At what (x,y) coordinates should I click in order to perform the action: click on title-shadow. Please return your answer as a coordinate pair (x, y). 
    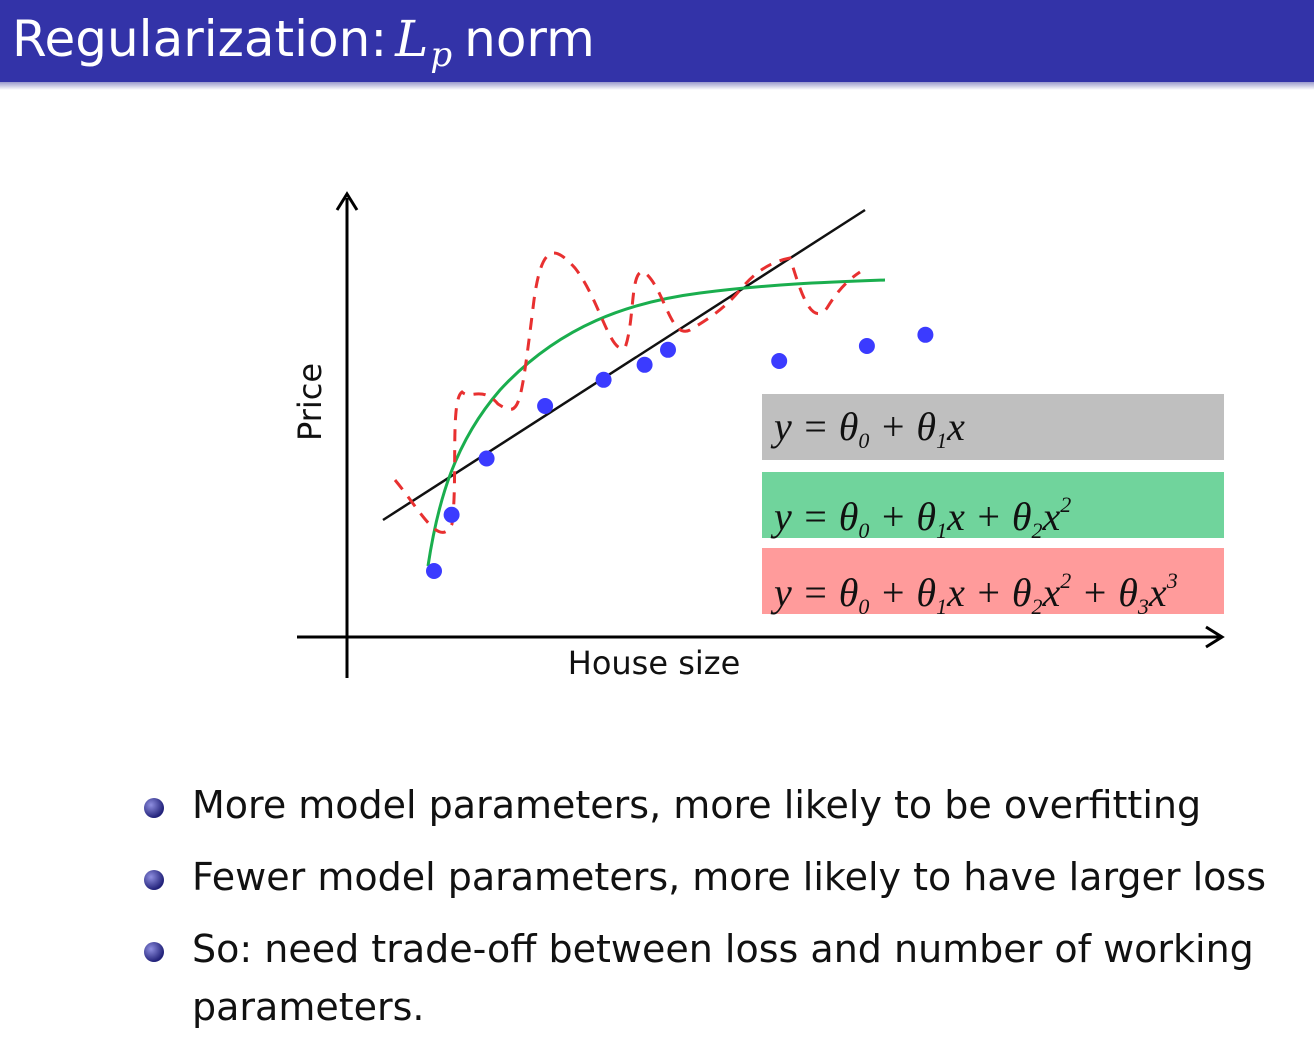
    Looking at the image, I should click on (657, 86).